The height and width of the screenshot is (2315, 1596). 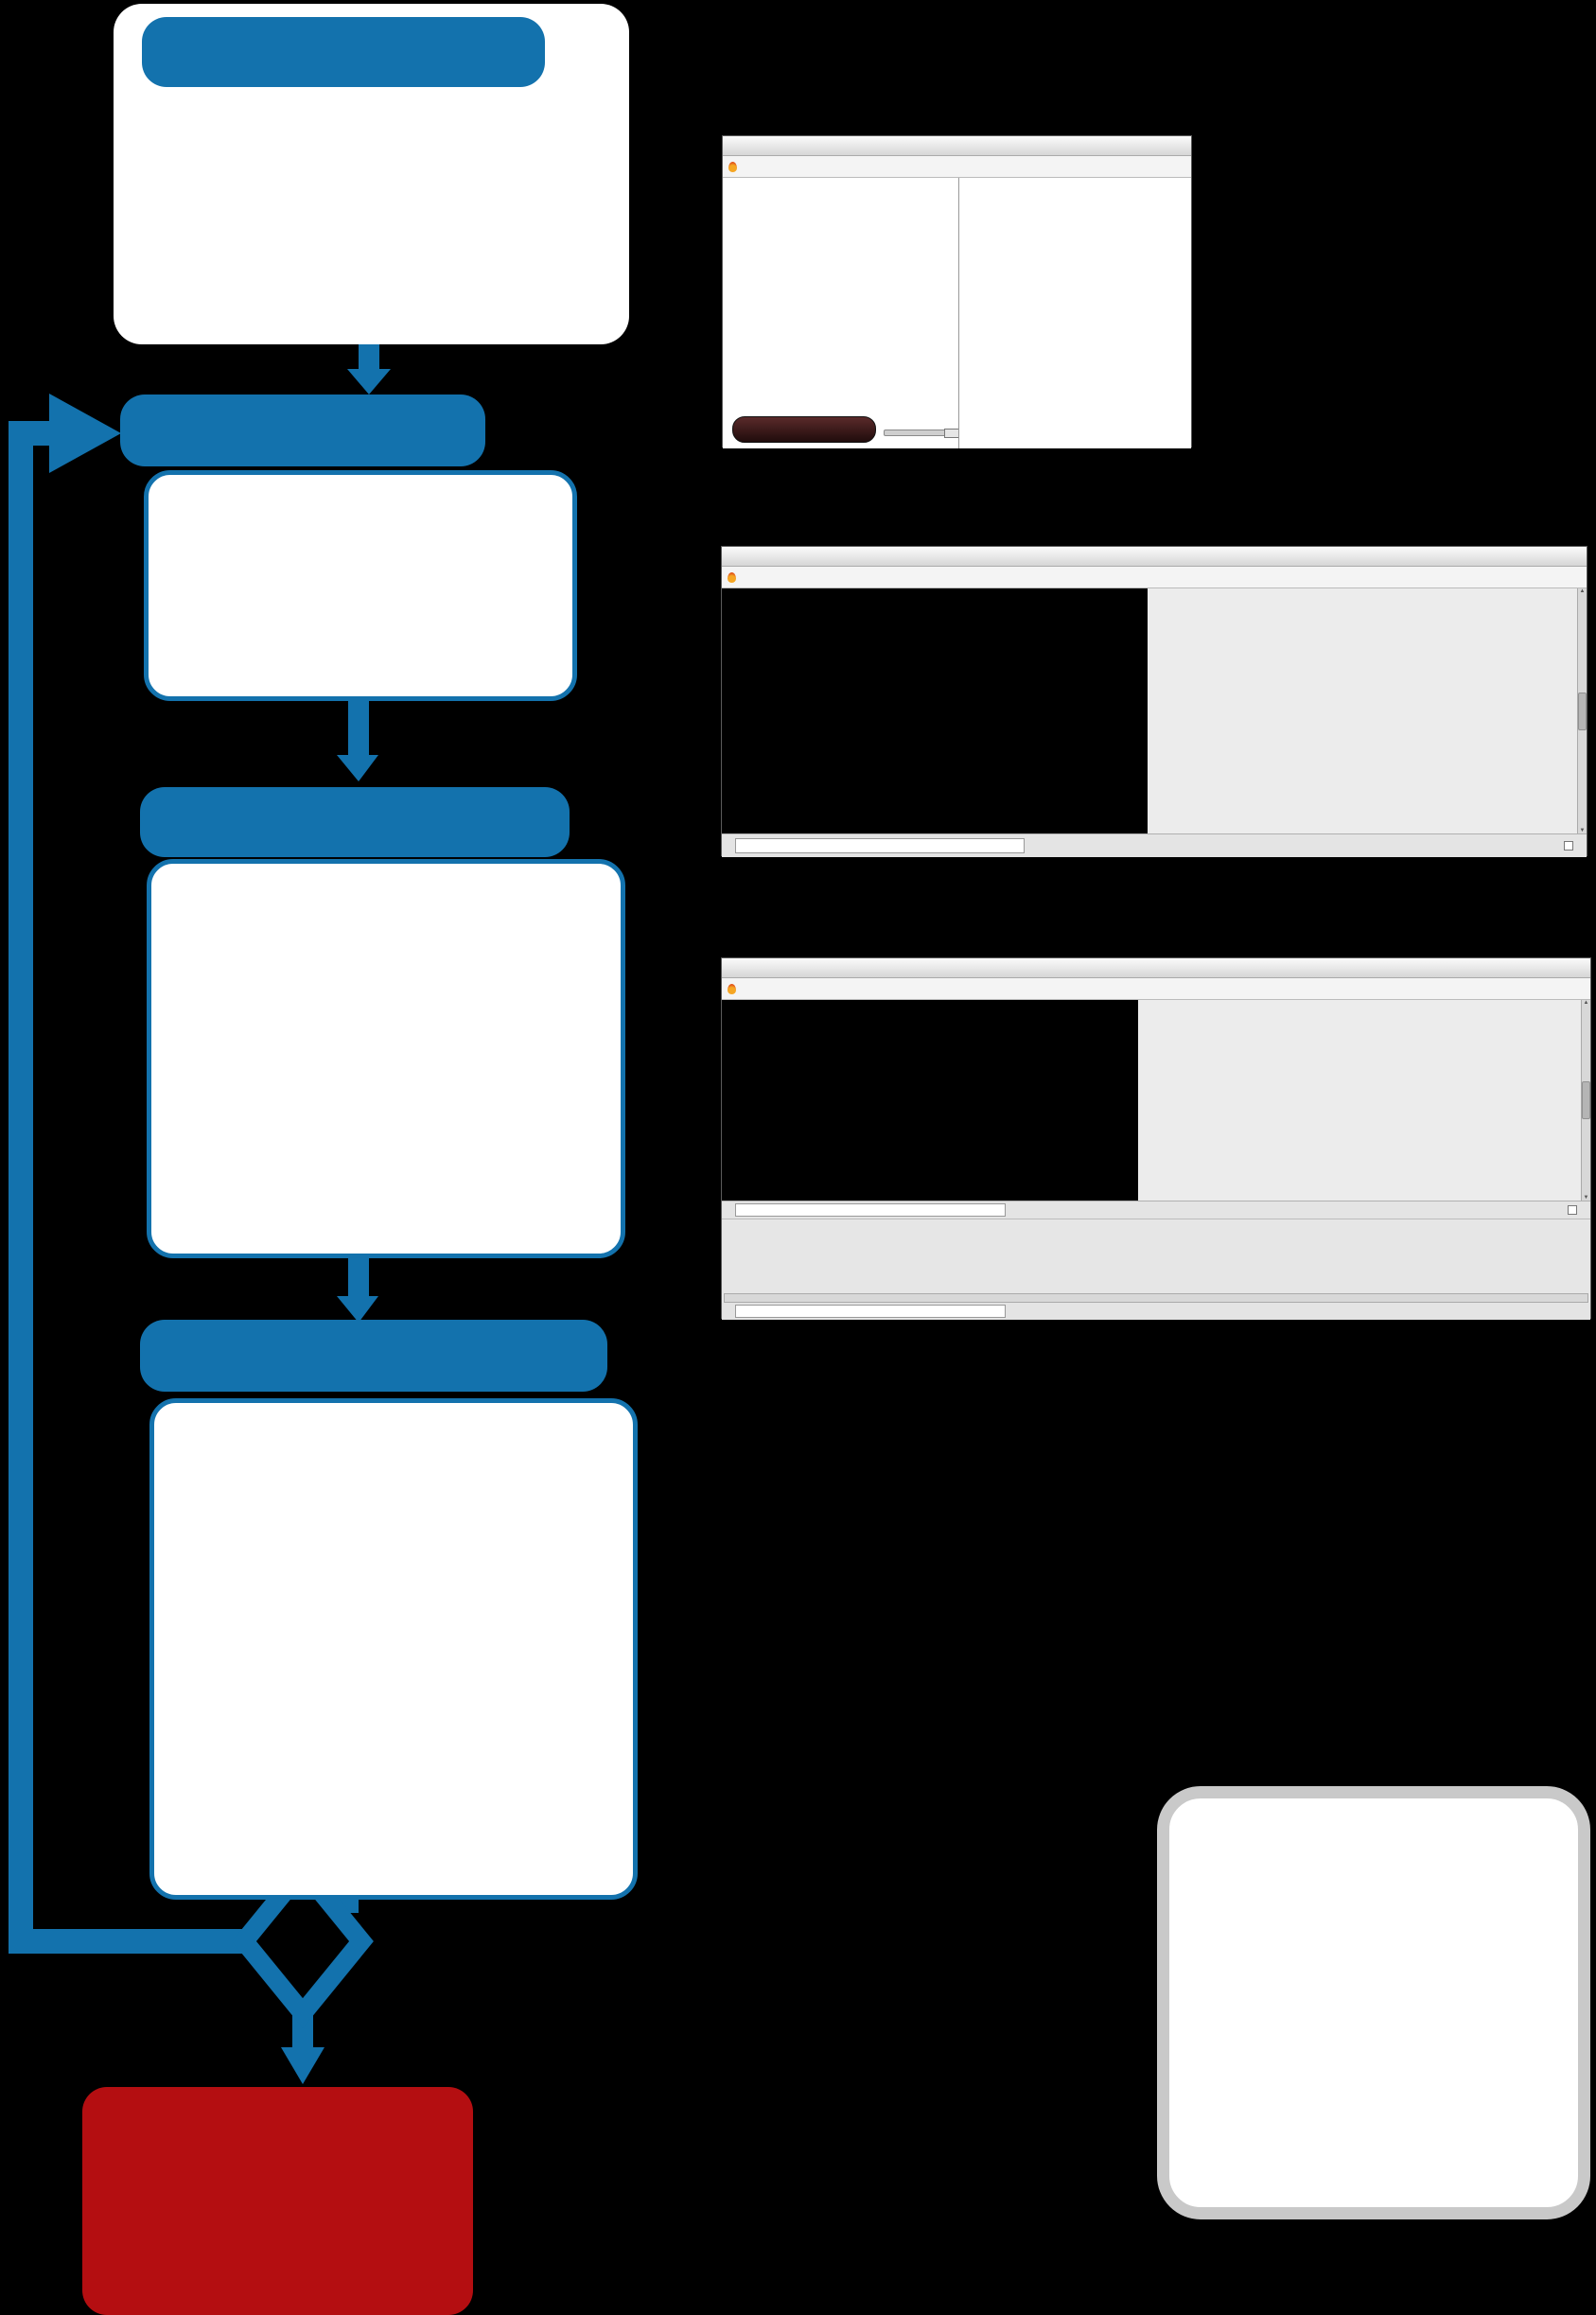 I want to click on amorphous-system-image, so click(x=1373, y=2002).